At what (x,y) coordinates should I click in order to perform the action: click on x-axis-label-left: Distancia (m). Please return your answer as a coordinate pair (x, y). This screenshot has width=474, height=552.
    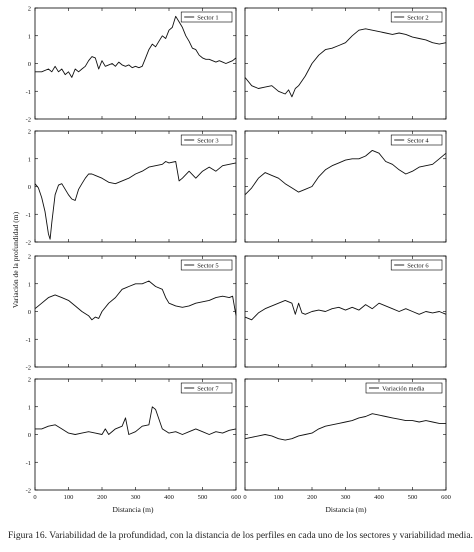
    Looking at the image, I should click on (133, 509).